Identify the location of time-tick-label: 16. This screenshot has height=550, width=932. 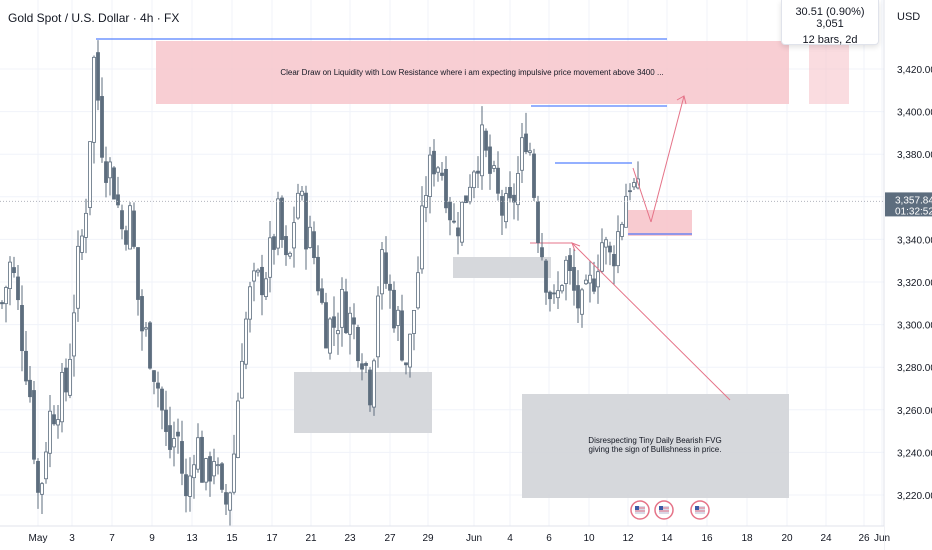
(707, 538).